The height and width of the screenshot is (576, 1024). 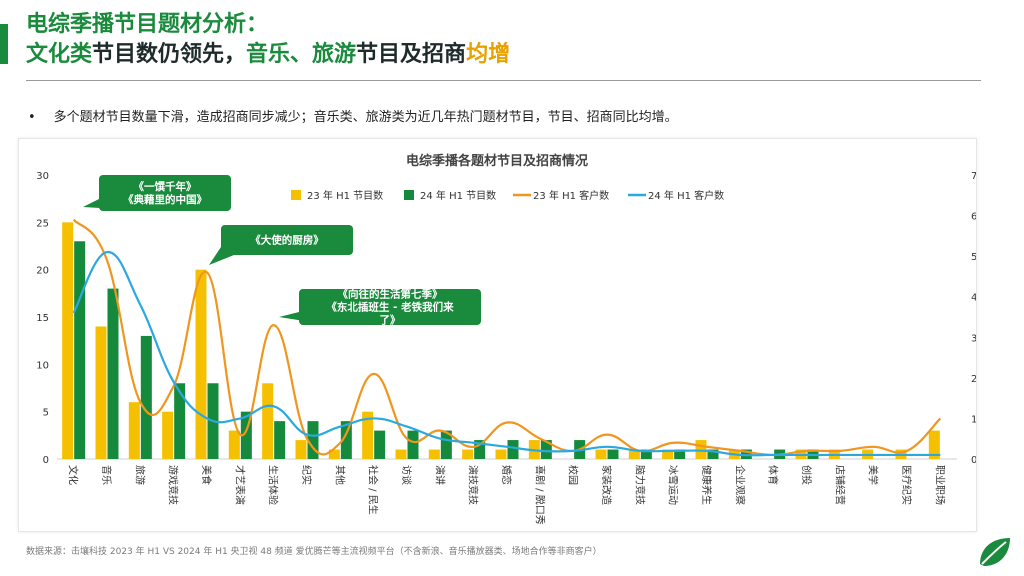 What do you see at coordinates (42, 365) in the screenshot?
I see `y-left-tick-label: 10` at bounding box center [42, 365].